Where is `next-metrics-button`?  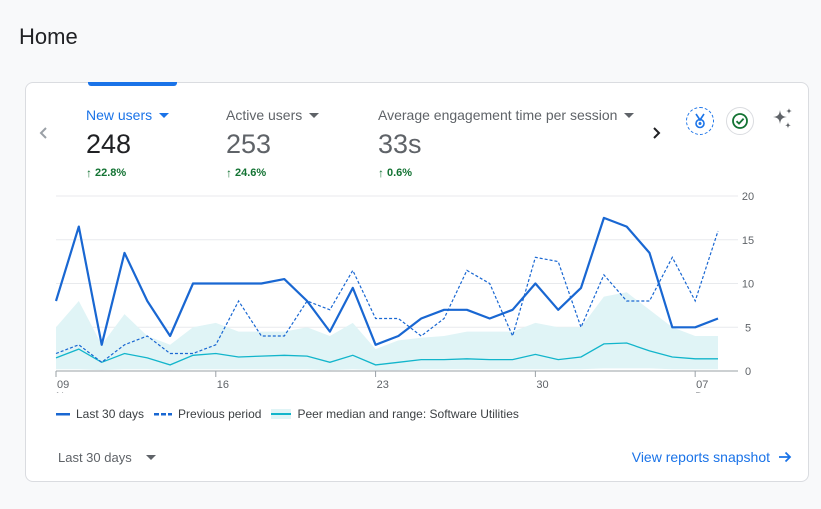 next-metrics-button is located at coordinates (656, 133).